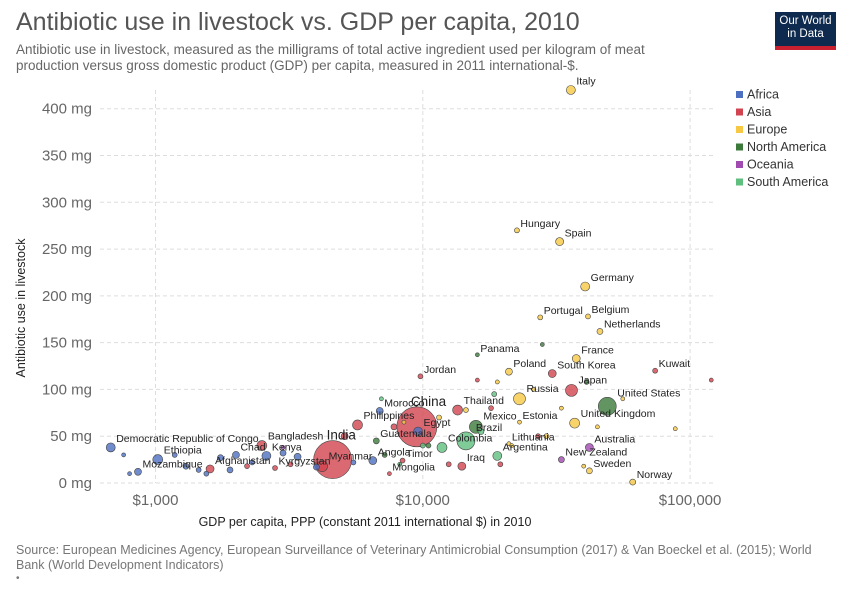 Image resolution: width=850 pixels, height=600 pixels. Describe the element at coordinates (357, 425) in the screenshot. I see `data-point-philippines` at that location.